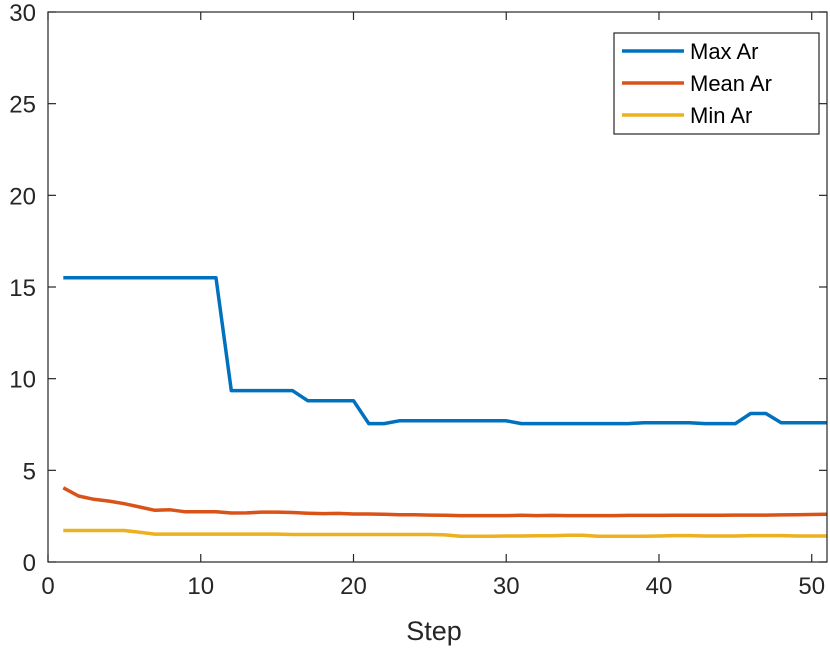 The height and width of the screenshot is (654, 830). Describe the element at coordinates (811, 586) in the screenshot. I see `x-tick-label: 50` at that location.